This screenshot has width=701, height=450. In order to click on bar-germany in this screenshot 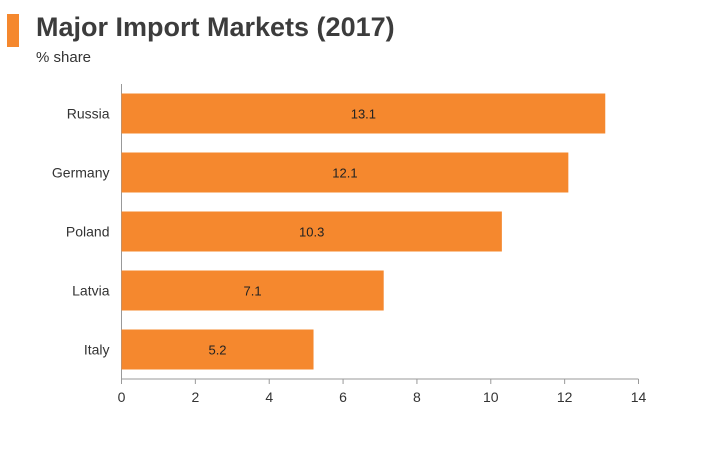, I will do `click(345, 172)`.